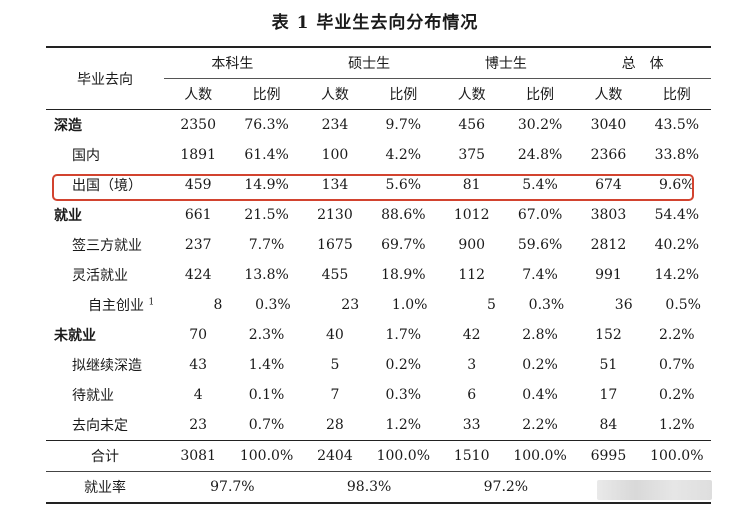 The height and width of the screenshot is (510, 750). What do you see at coordinates (266, 335) in the screenshot?
I see `table-cell: 2.3%` at bounding box center [266, 335].